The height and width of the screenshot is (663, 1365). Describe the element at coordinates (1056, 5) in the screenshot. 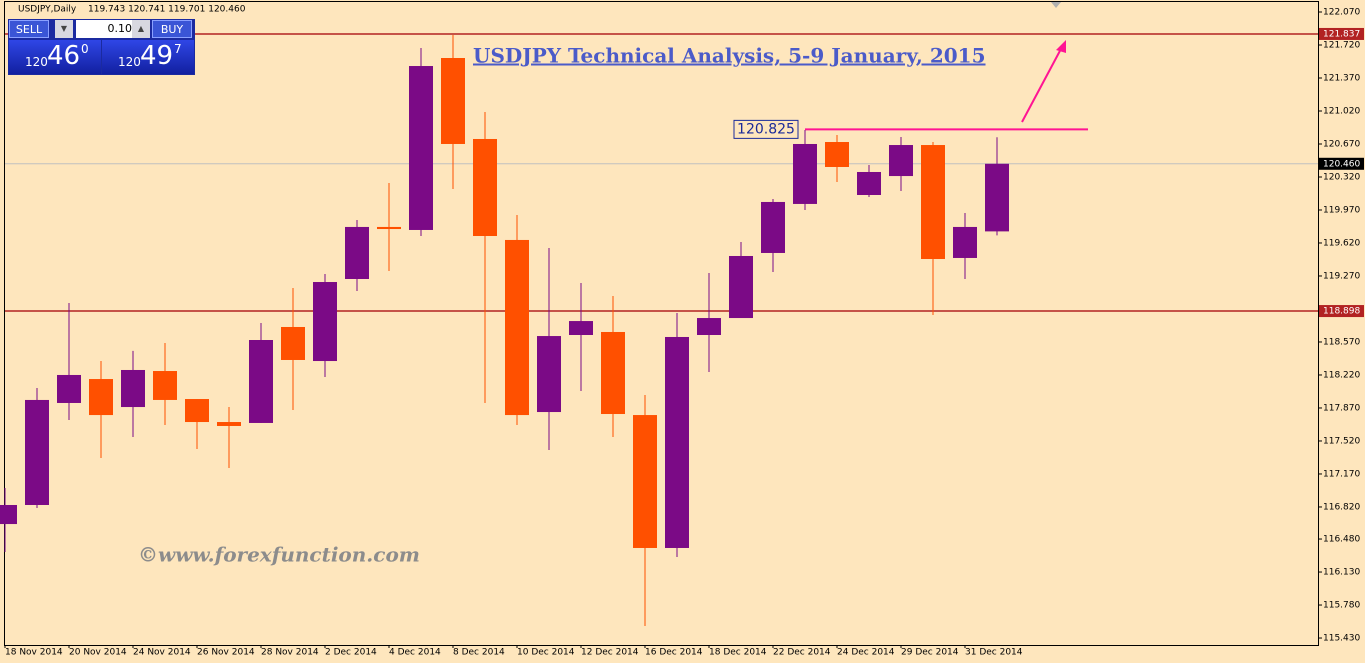

I see `shift-marker` at that location.